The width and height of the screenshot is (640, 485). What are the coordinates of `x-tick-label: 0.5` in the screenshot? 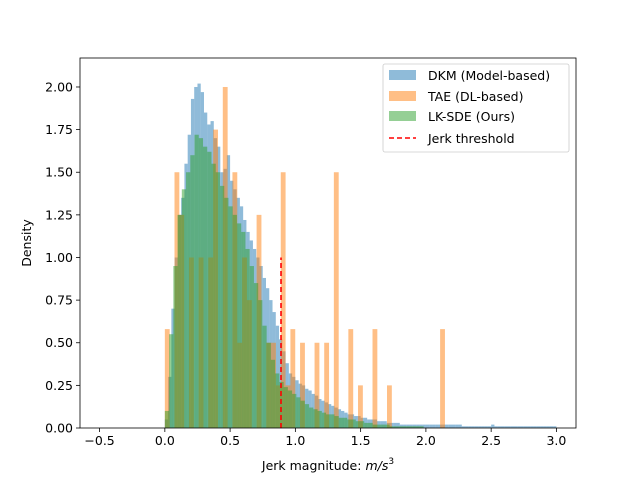 It's located at (230, 440).